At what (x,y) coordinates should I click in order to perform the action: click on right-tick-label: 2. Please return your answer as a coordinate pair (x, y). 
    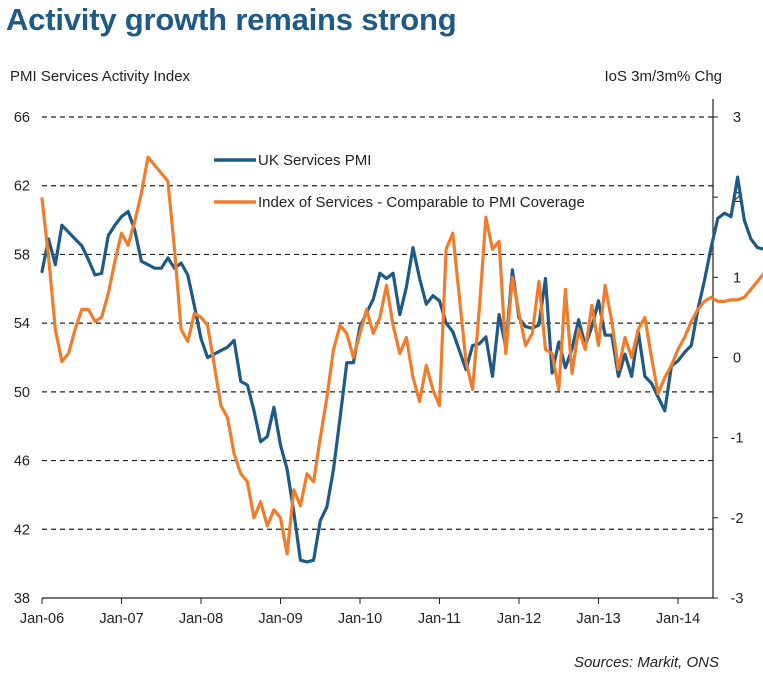
    Looking at the image, I should click on (737, 198).